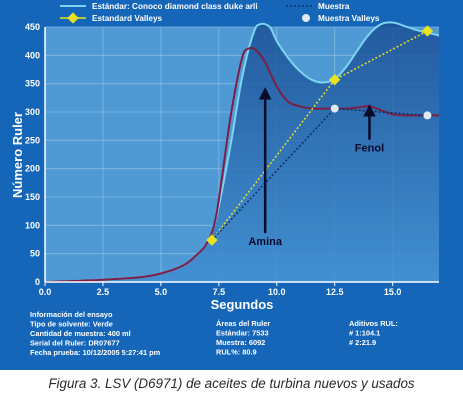 The width and height of the screenshot is (463, 400). What do you see at coordinates (103, 292) in the screenshot?
I see `x-tick-label: 2.5` at bounding box center [103, 292].